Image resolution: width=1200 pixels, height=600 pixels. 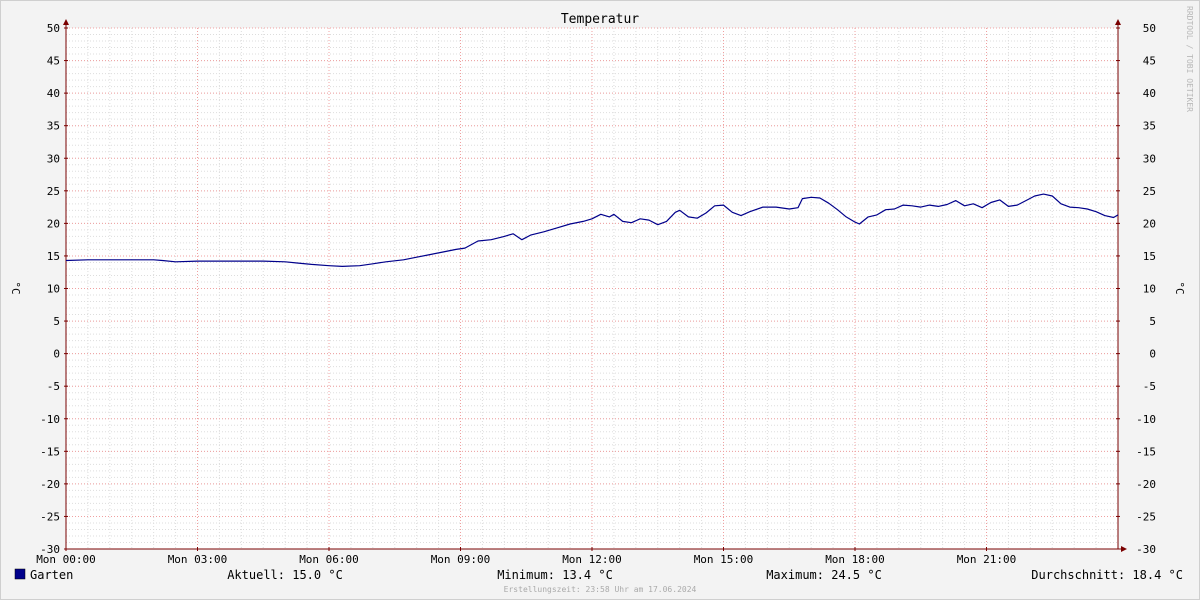 What do you see at coordinates (1149, 126) in the screenshot?
I see `y-tick-label-right: 35` at bounding box center [1149, 126].